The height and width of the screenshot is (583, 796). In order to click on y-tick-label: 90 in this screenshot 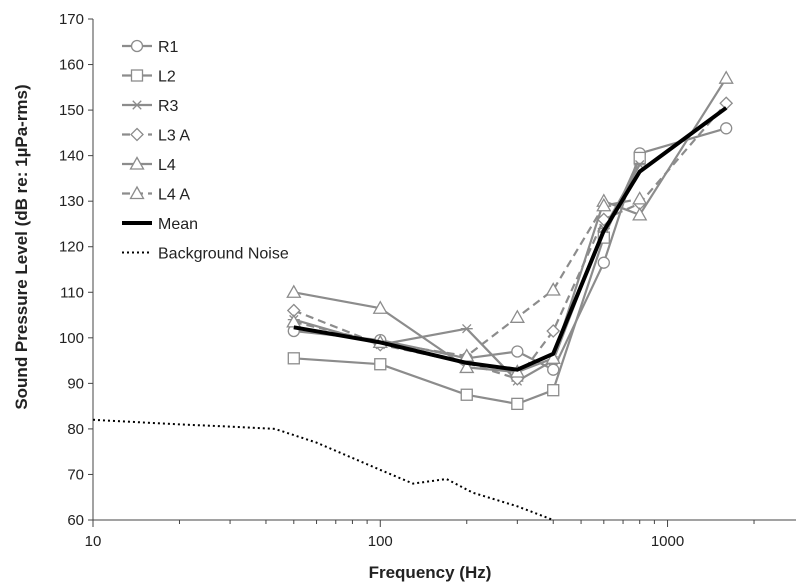, I will do `click(75, 383)`.